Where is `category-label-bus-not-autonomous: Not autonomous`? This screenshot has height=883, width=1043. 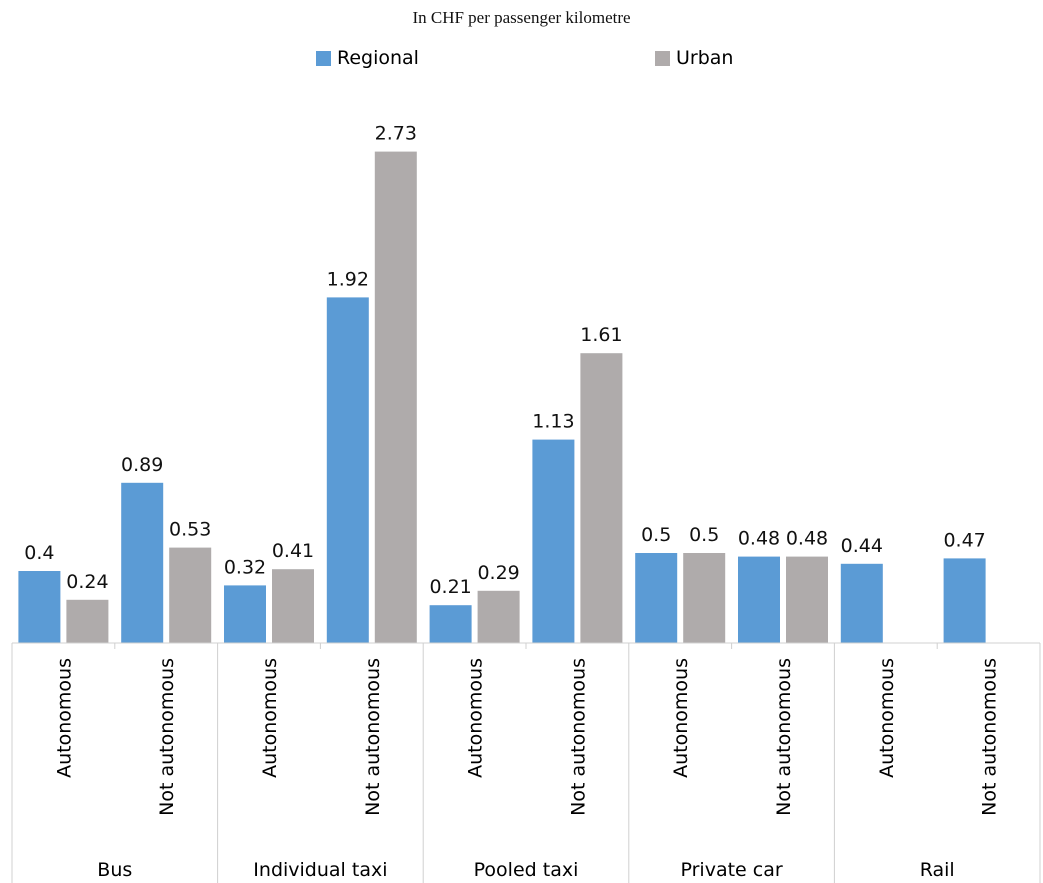 category-label-bus-not-autonomous: Not autonomous is located at coordinates (167, 737).